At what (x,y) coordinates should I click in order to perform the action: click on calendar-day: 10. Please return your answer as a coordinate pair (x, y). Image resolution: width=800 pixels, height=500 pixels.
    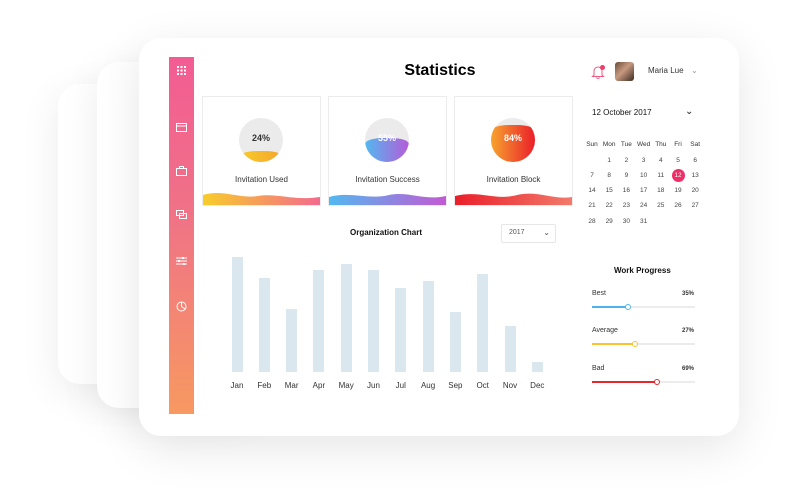
    Looking at the image, I should click on (643, 175).